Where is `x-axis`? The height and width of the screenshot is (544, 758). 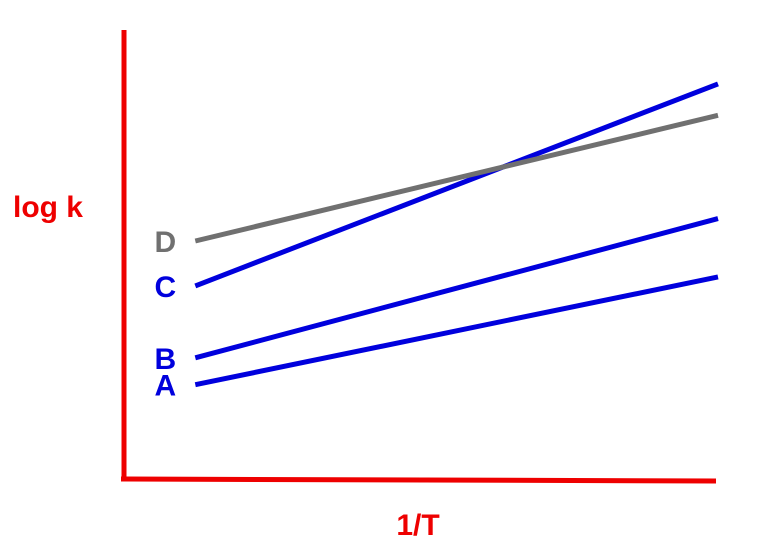 x-axis is located at coordinates (418, 480).